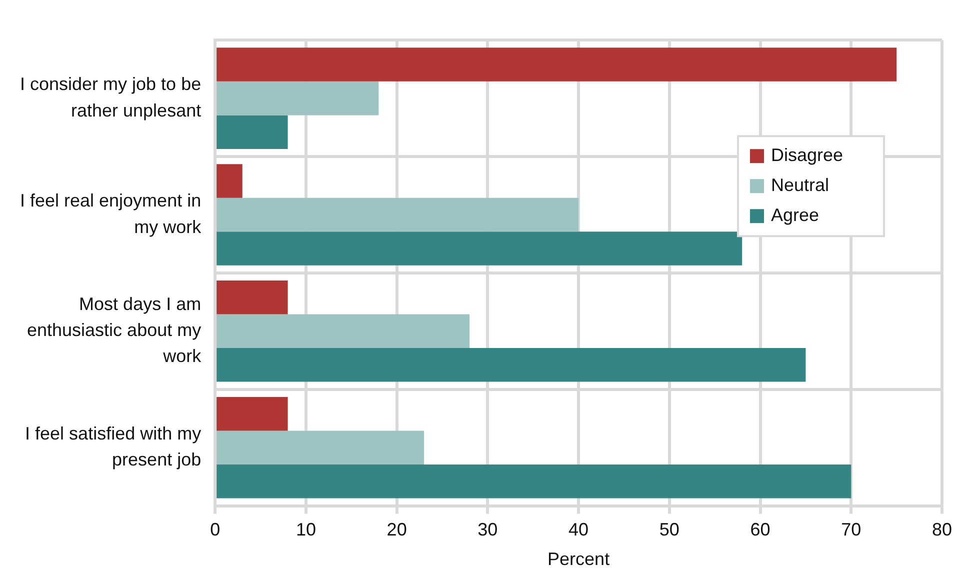  I want to click on y-tick-label: I feel satisfied with my present job, so click(113, 447).